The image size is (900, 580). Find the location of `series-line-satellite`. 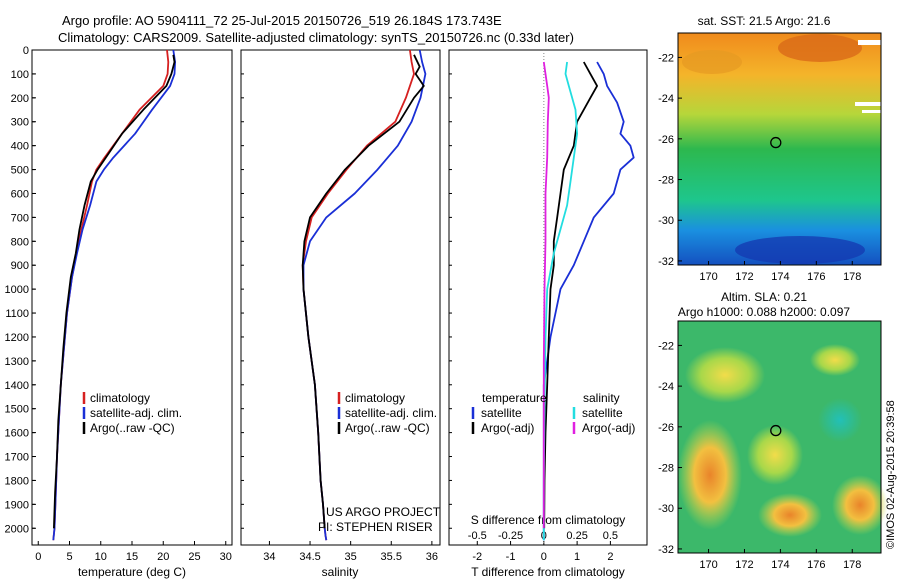

series-line-satellite is located at coordinates (588, 301).